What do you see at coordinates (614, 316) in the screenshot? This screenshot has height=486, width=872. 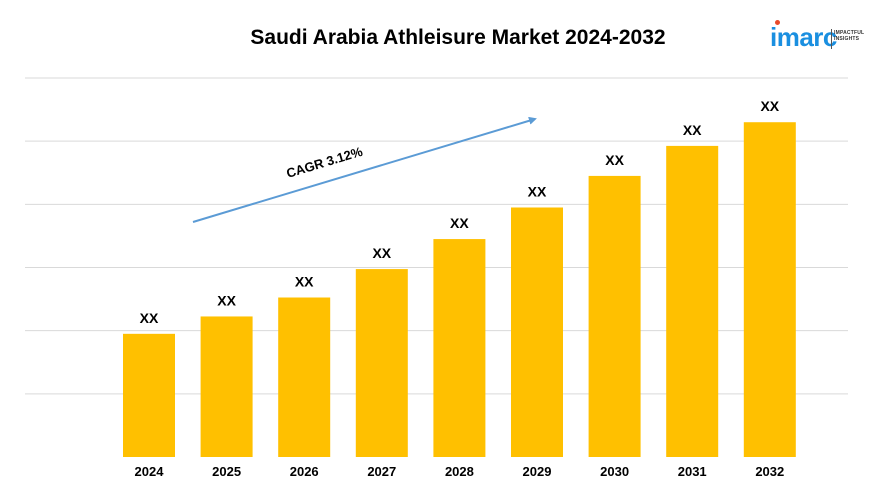 I see `bar-2030` at bounding box center [614, 316].